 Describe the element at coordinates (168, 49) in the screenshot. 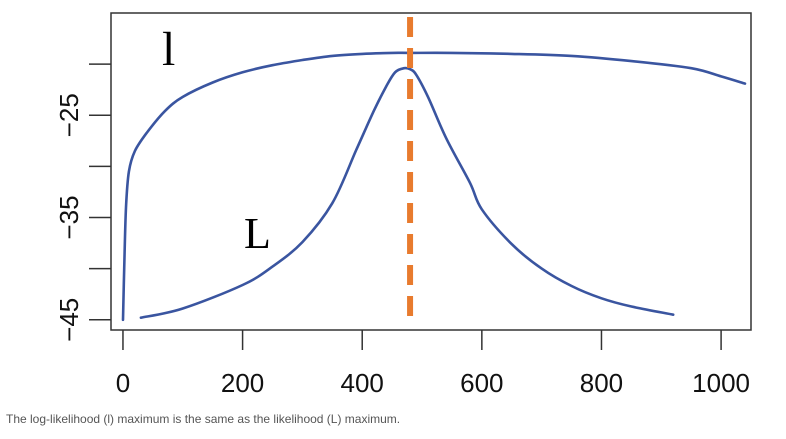

I see `curve-label-l: l` at that location.